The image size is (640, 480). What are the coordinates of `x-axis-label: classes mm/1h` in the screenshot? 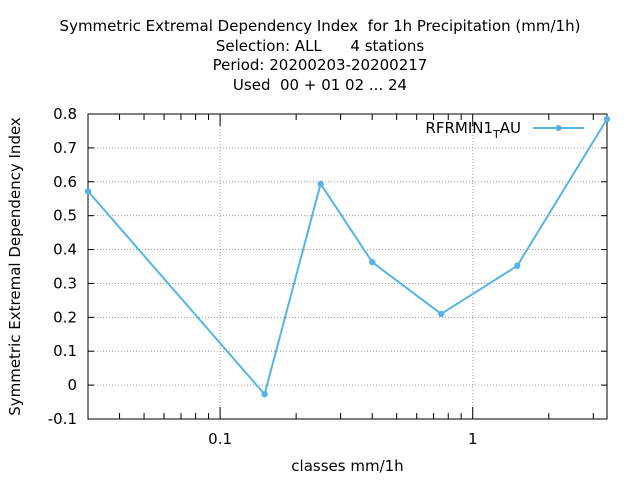 It's located at (347, 466).